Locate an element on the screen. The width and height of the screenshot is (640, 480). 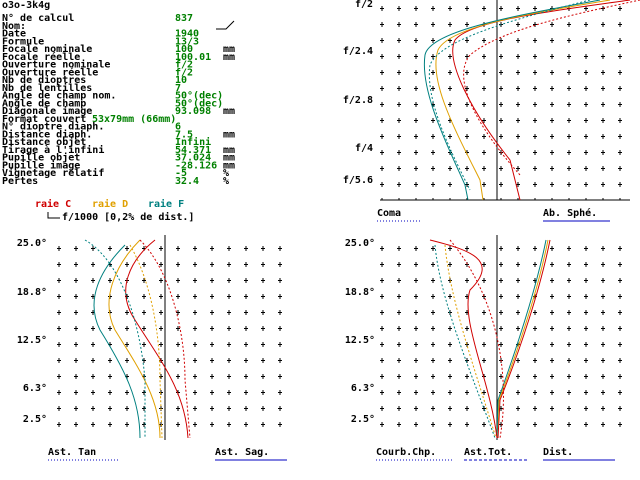
param-label: Focale nominale is located at coordinates (47, 49).